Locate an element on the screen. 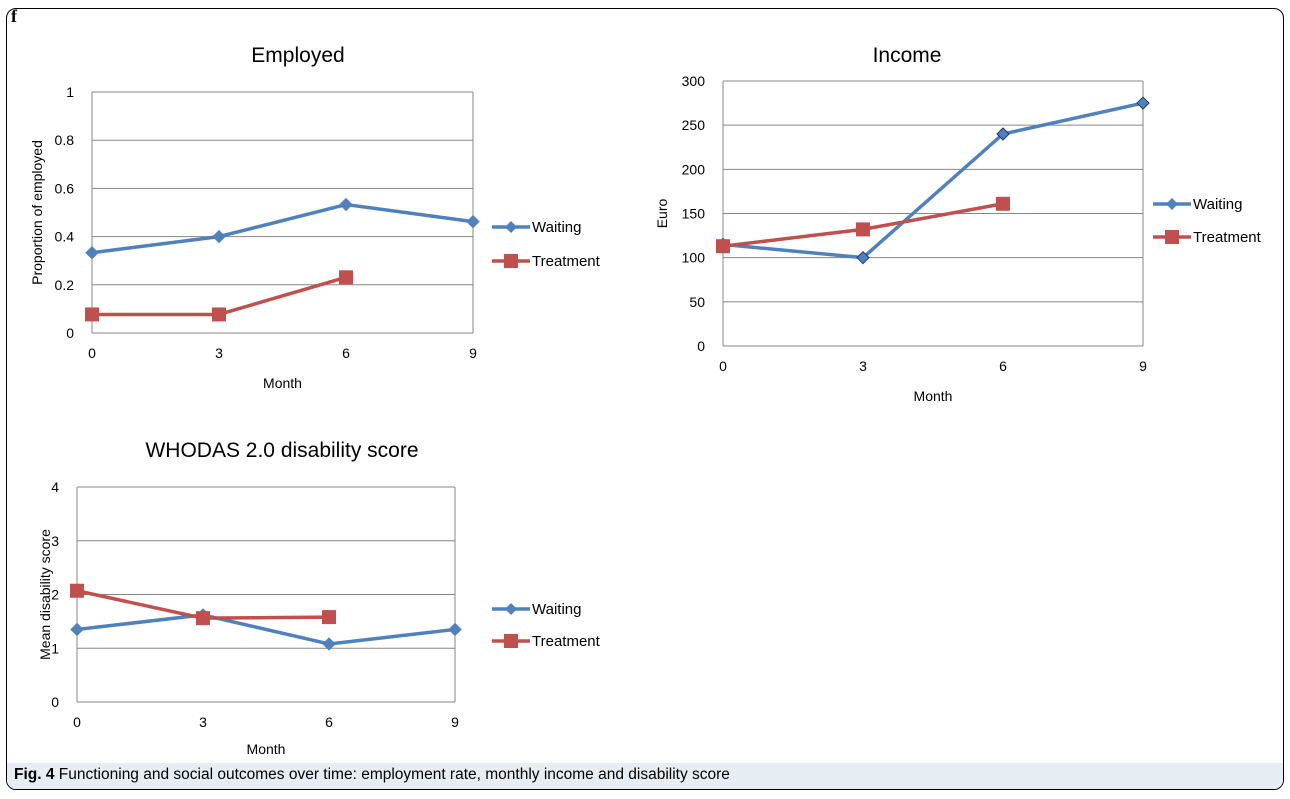 This screenshot has height=799, width=1290. y-tick-label: 4 is located at coordinates (55, 487).